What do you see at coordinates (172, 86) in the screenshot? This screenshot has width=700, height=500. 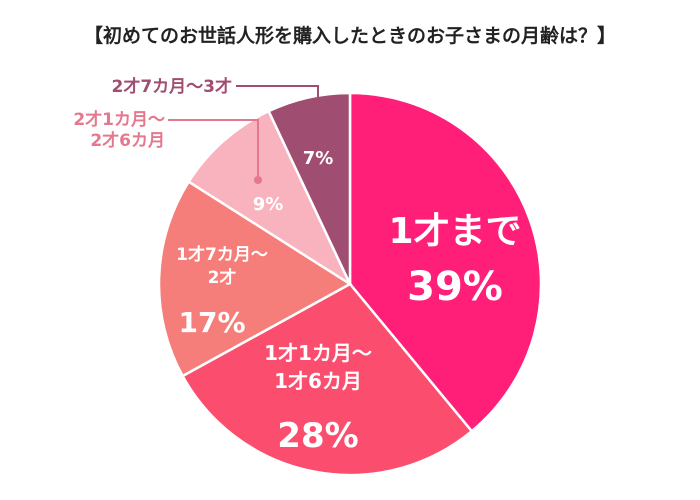 I see `slice-label-4: 2才7カ月〜3才` at bounding box center [172, 86].